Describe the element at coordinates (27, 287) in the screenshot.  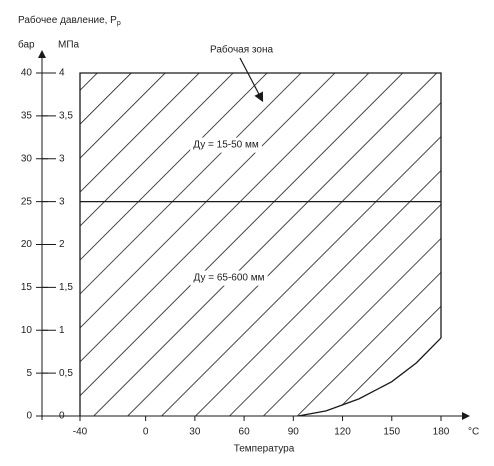
I see `y-tick-label: 15` at that location.